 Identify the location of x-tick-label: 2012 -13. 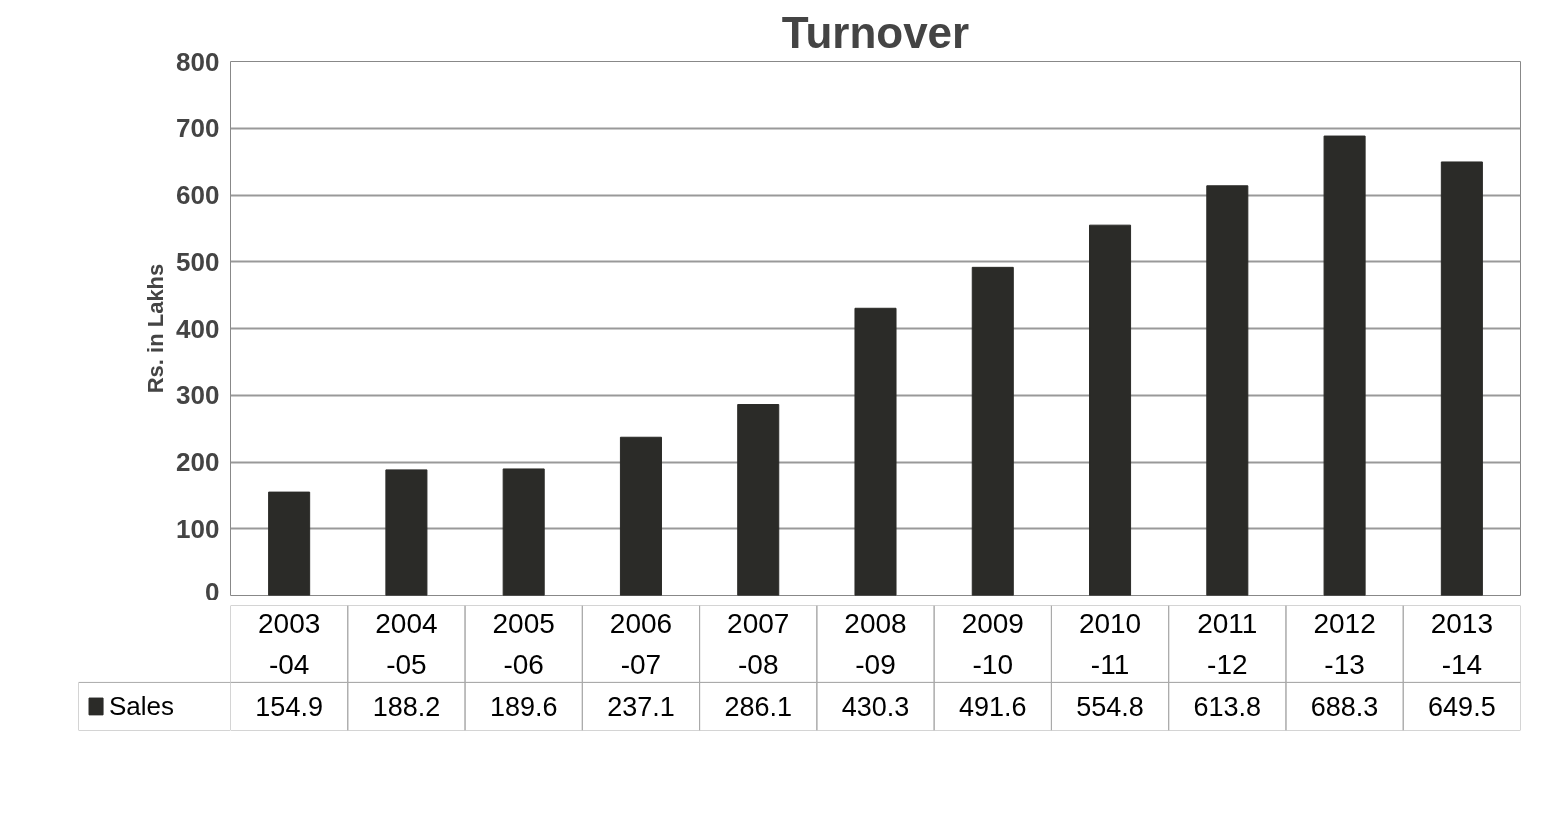
(1344, 644).